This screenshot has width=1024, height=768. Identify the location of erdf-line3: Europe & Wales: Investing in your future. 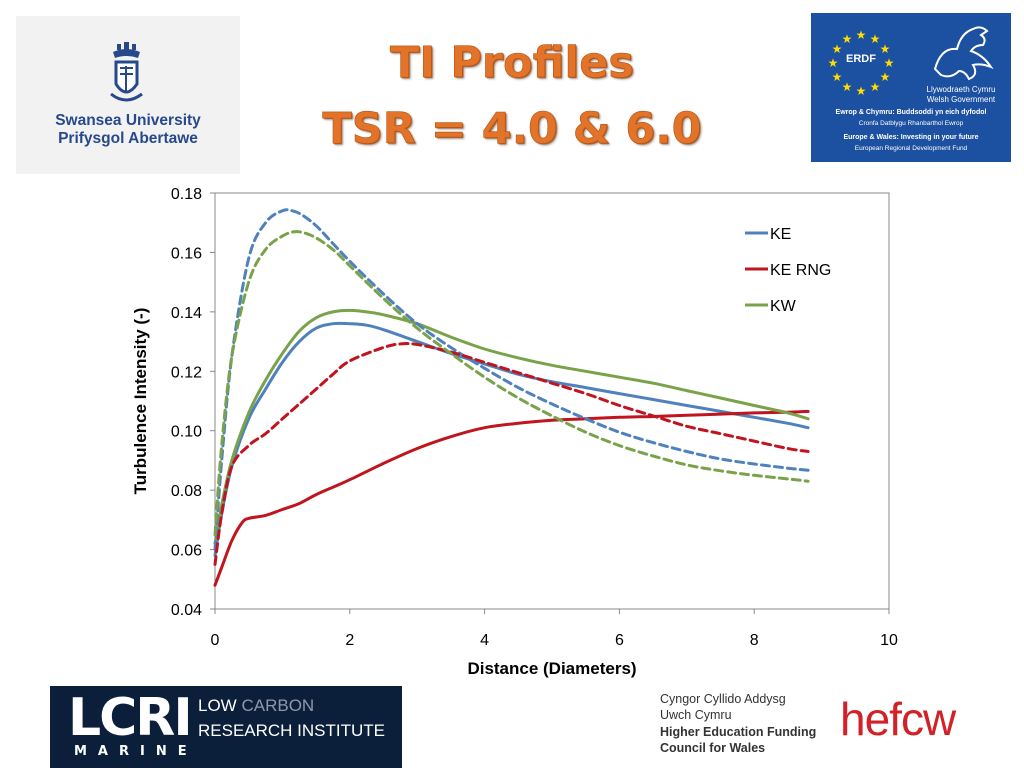
(911, 137).